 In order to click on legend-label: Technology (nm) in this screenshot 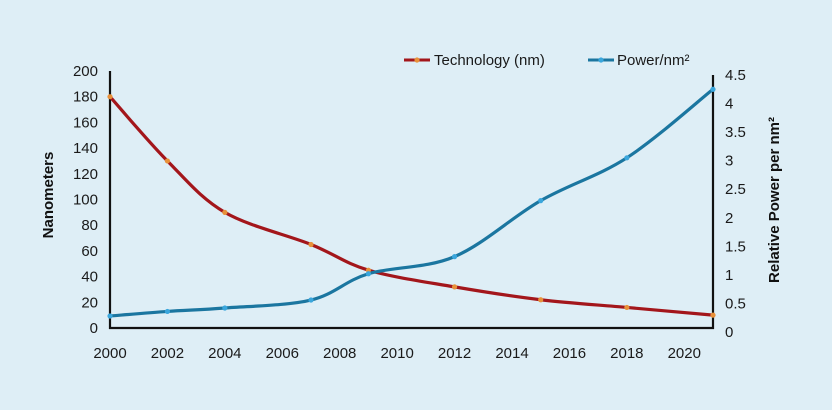, I will do `click(489, 60)`.